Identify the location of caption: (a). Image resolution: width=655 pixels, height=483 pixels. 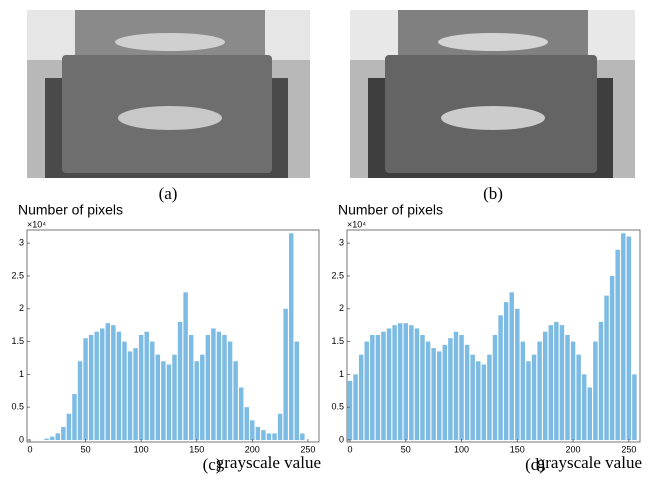
(168, 193).